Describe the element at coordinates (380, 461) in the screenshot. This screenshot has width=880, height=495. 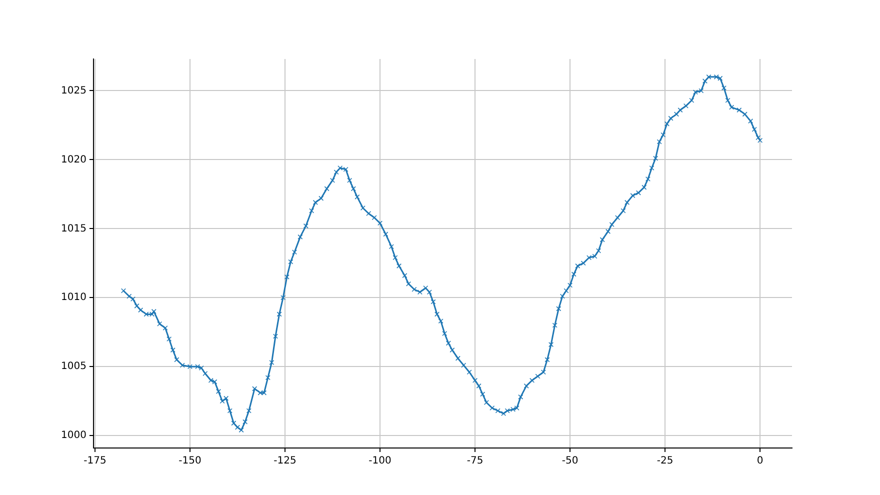
I see `x-tick-label: -100` at that location.